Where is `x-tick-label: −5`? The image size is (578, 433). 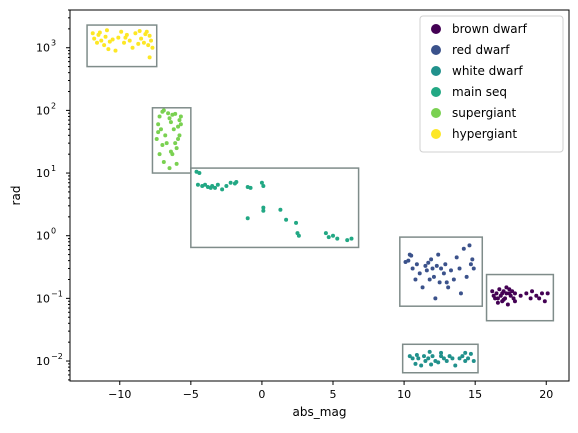 x-tick-label: −5 is located at coordinates (191, 394).